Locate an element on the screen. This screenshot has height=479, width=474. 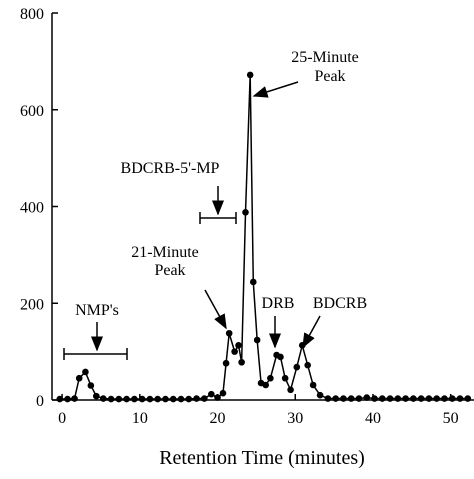
x-tick-label: 20 is located at coordinates (218, 418).